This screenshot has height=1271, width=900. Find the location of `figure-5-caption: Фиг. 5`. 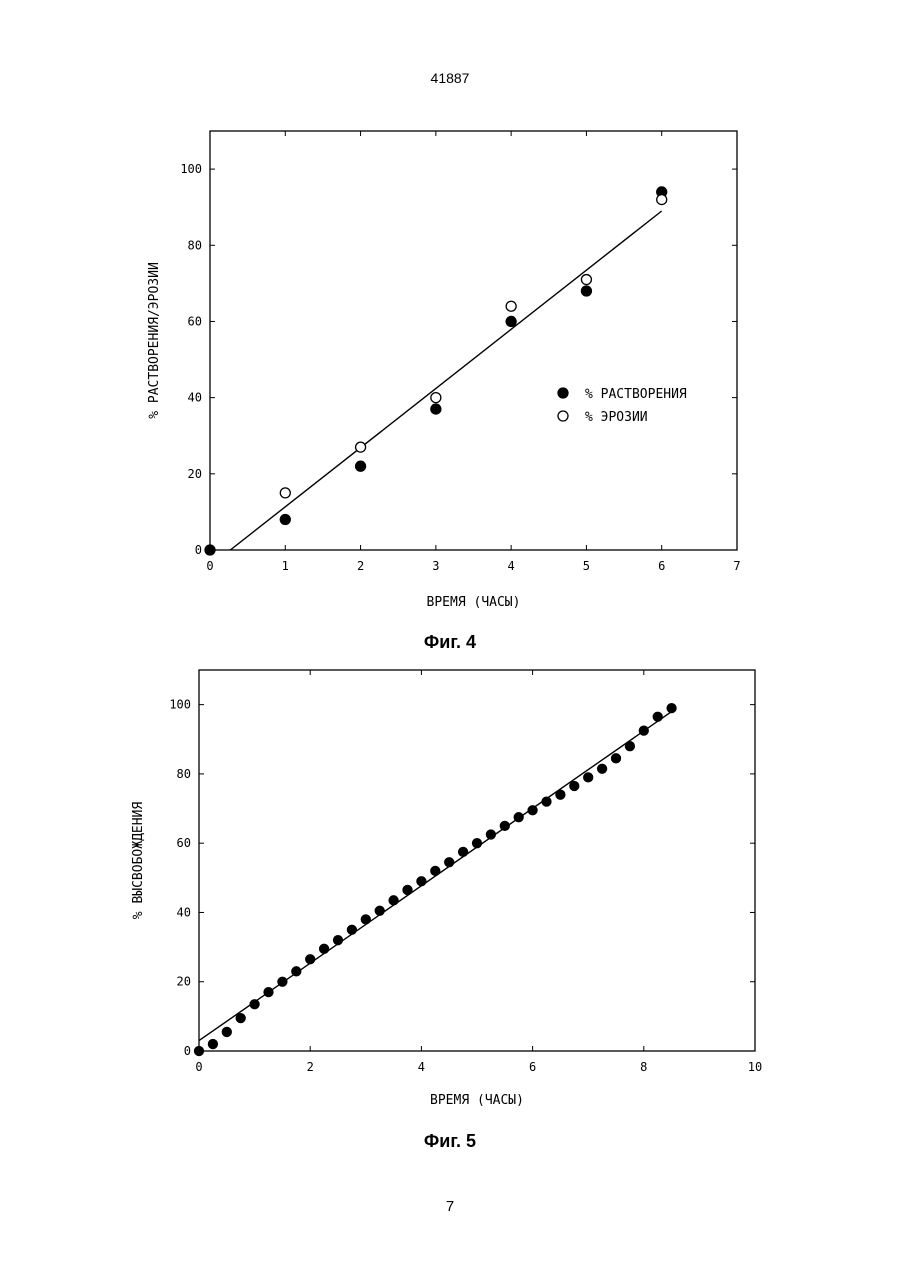

figure-5-caption: Фиг. 5 is located at coordinates (450, 1141).